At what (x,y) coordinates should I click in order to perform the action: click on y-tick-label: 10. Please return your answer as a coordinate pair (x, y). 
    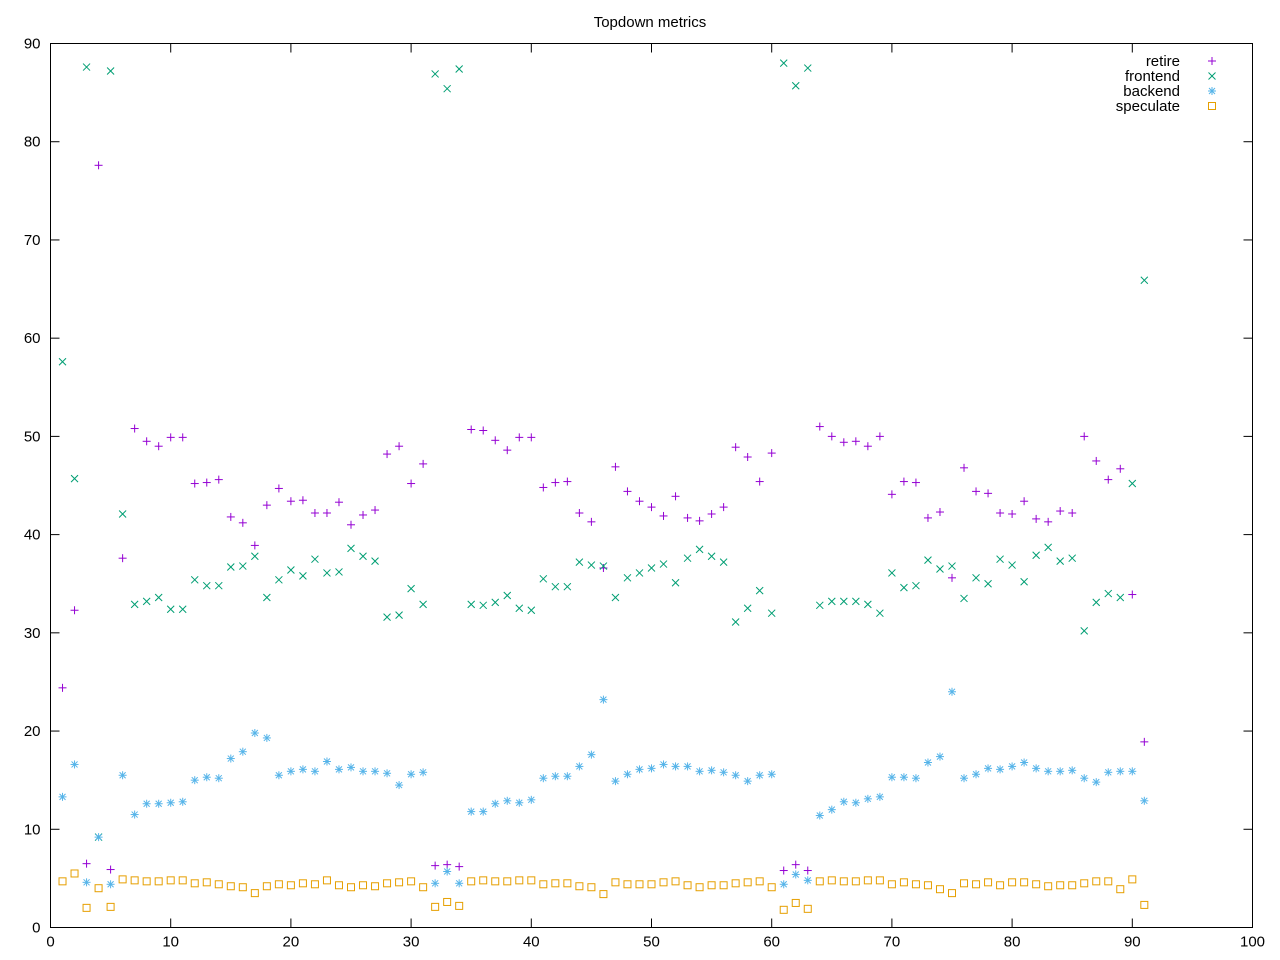
    Looking at the image, I should click on (32, 829).